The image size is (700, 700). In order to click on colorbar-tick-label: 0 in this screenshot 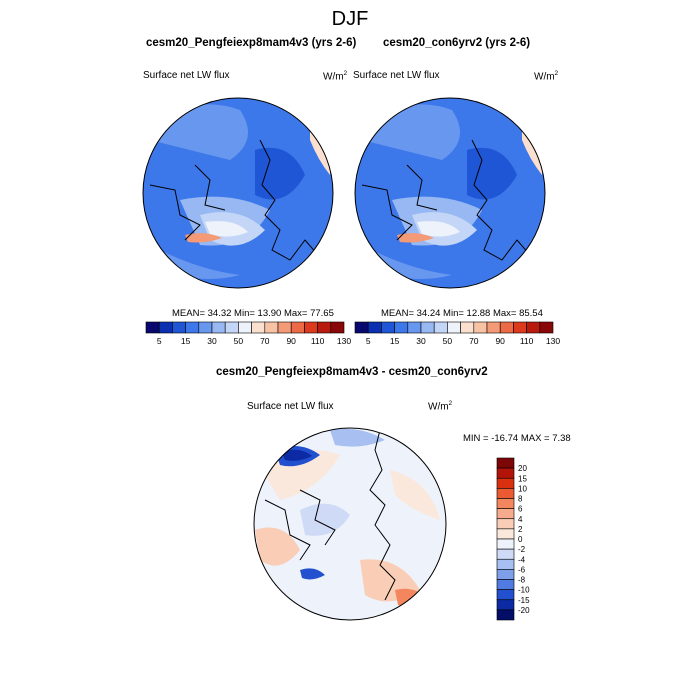, I will do `click(520, 539)`.